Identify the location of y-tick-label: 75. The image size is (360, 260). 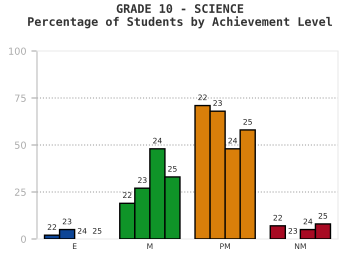
(20, 98).